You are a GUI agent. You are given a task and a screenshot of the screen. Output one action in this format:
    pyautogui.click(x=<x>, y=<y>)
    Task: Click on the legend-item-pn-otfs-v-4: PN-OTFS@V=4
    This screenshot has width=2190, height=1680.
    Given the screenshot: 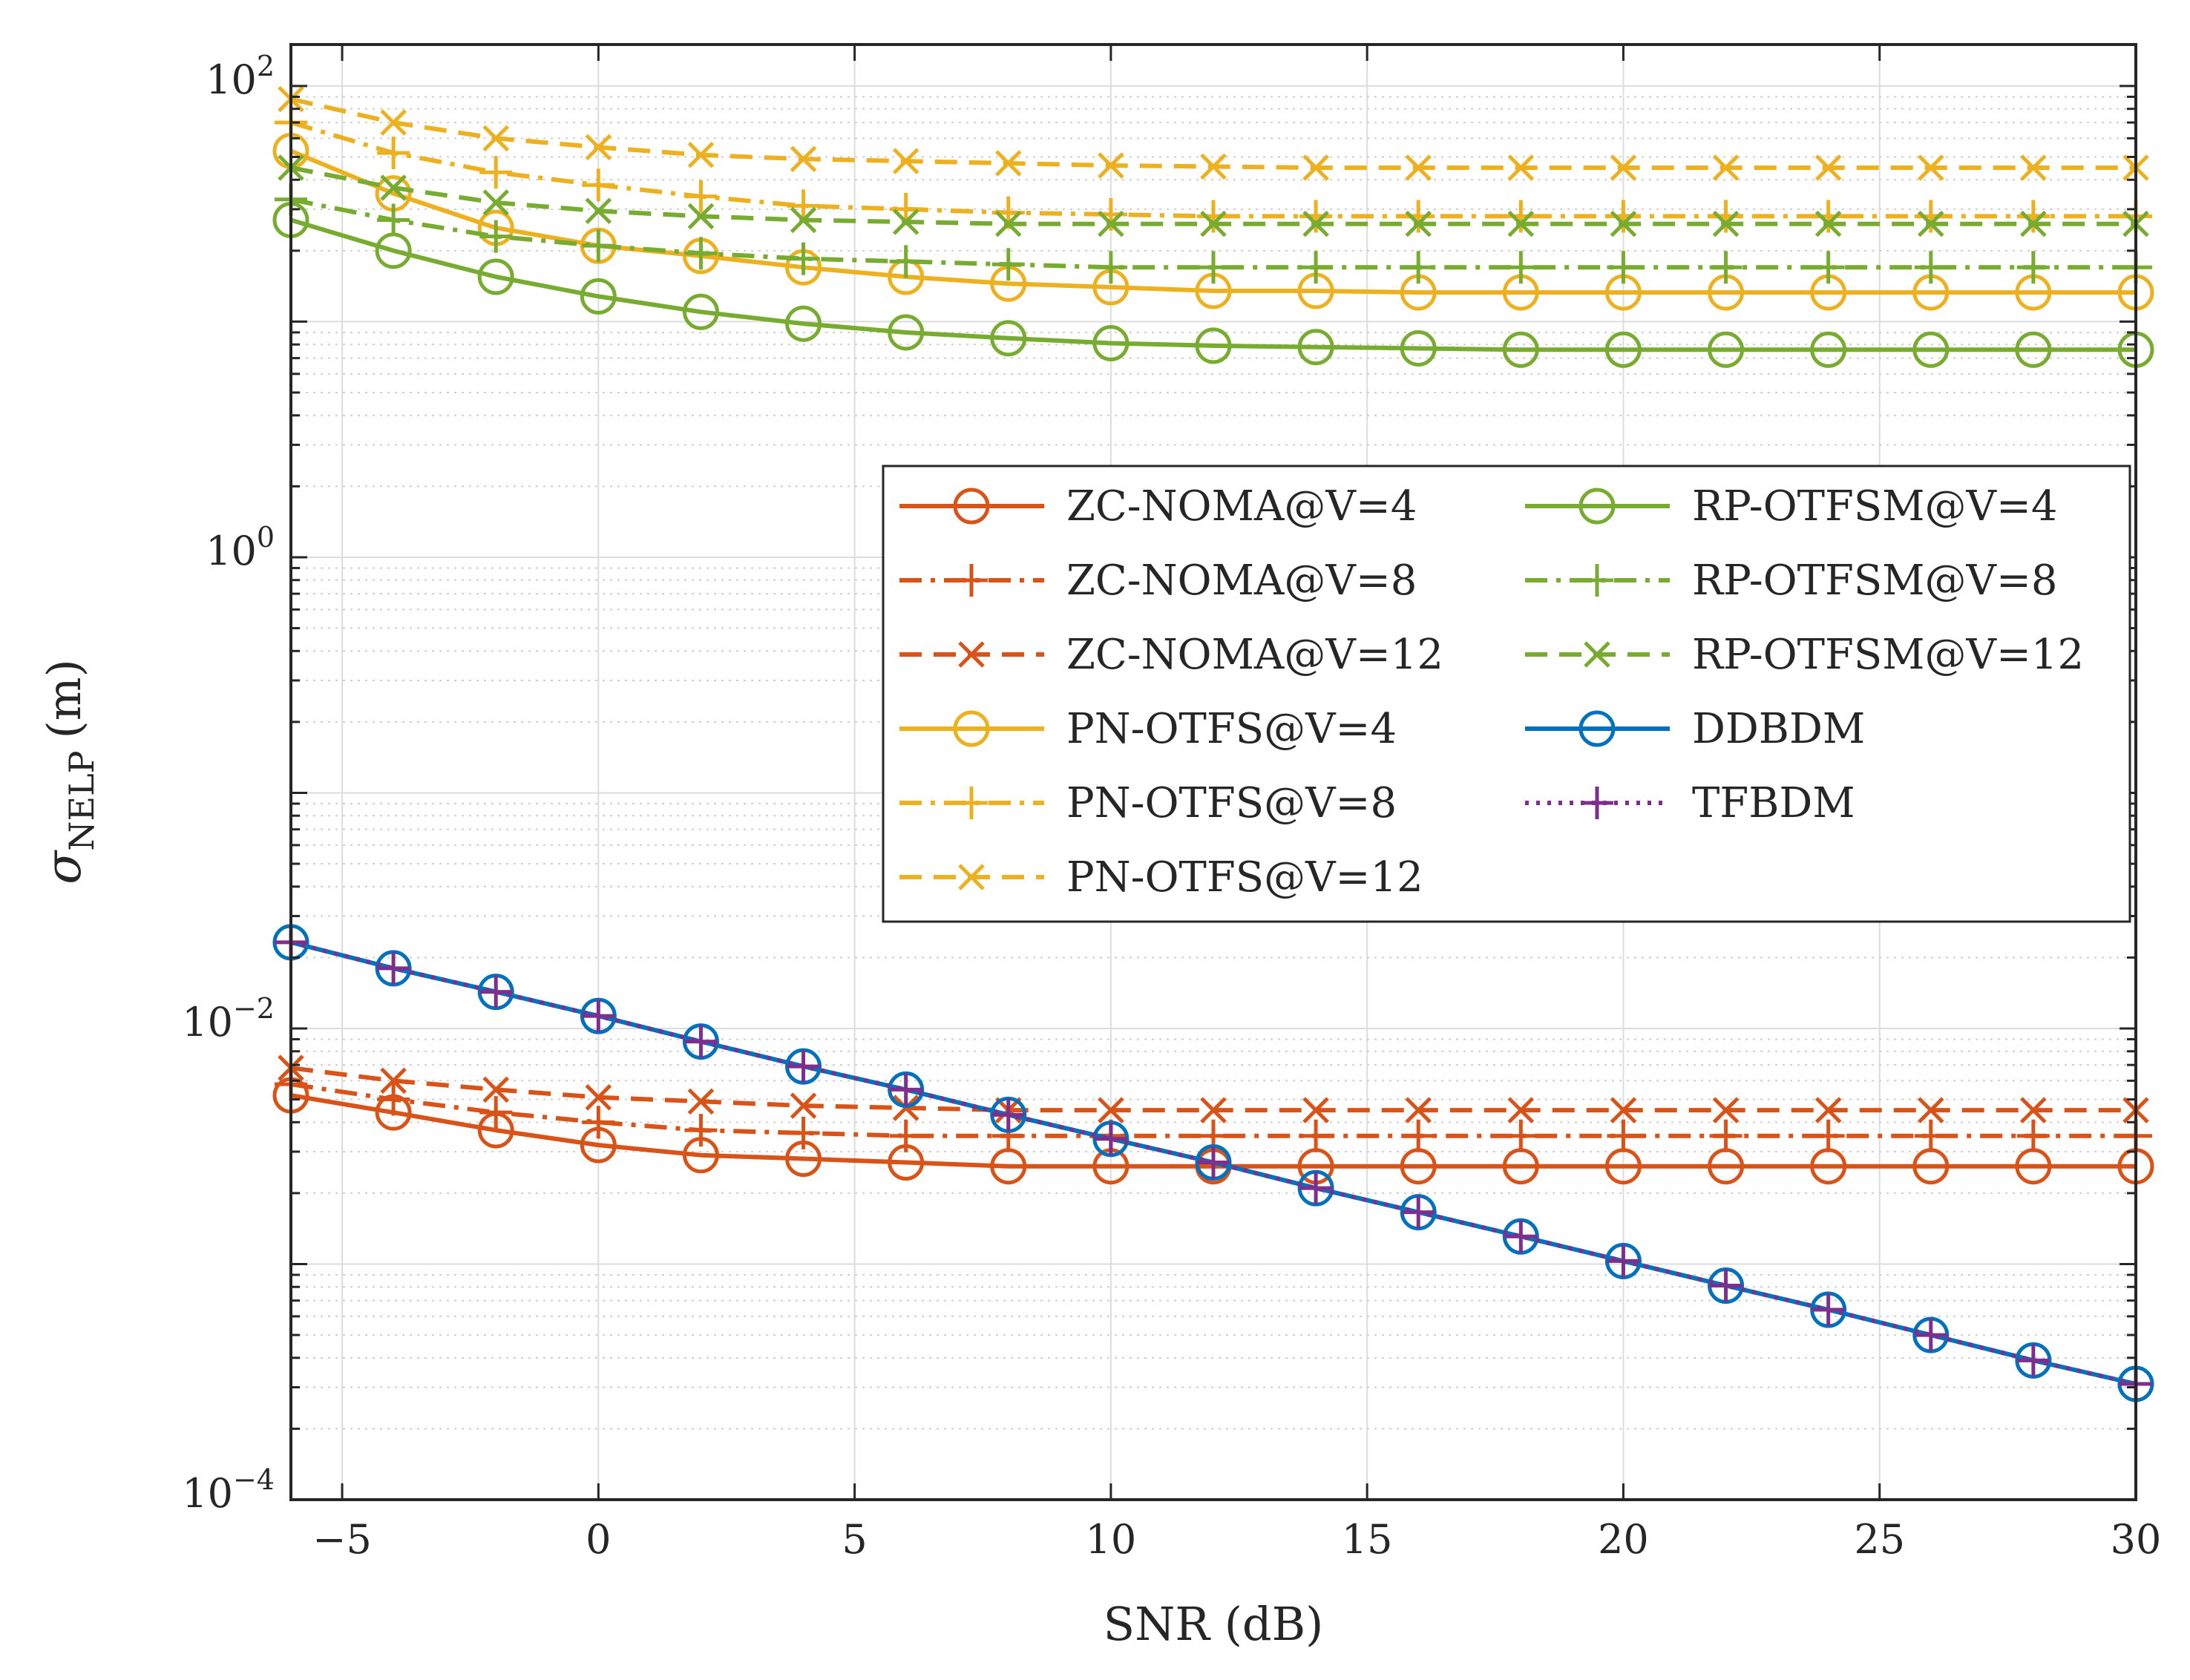 What is the action you would take?
    pyautogui.click(x=1148, y=729)
    